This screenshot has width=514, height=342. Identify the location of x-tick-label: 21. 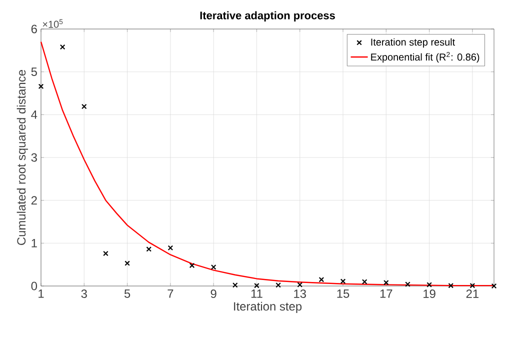
(472, 294).